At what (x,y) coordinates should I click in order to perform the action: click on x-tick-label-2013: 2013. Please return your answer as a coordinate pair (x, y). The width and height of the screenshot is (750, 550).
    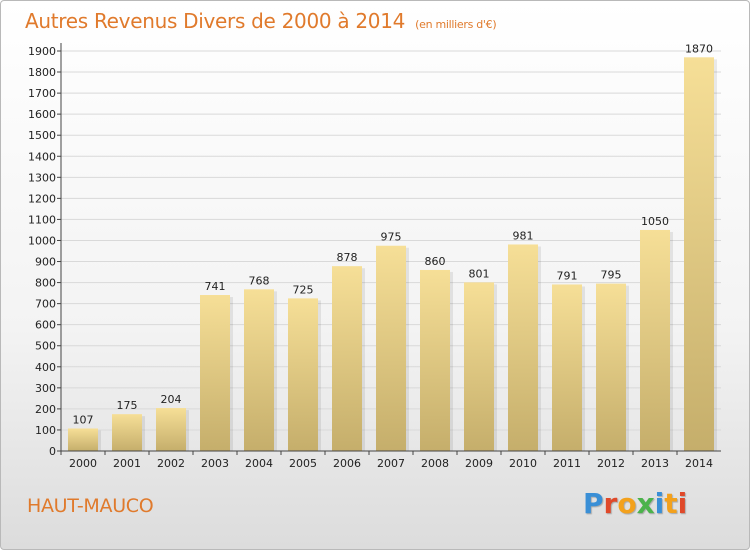
    Looking at the image, I should click on (655, 463).